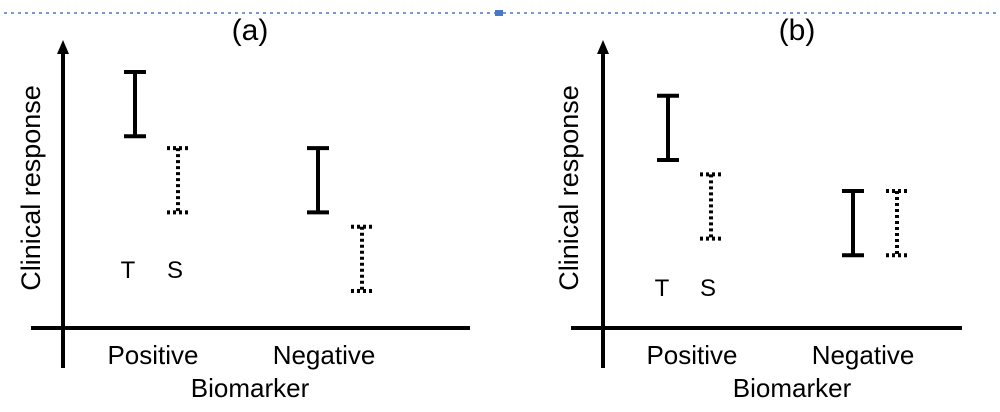 Image resolution: width=1000 pixels, height=412 pixels. Describe the element at coordinates (797, 30) in the screenshot. I see `panel-title: (b)` at that location.